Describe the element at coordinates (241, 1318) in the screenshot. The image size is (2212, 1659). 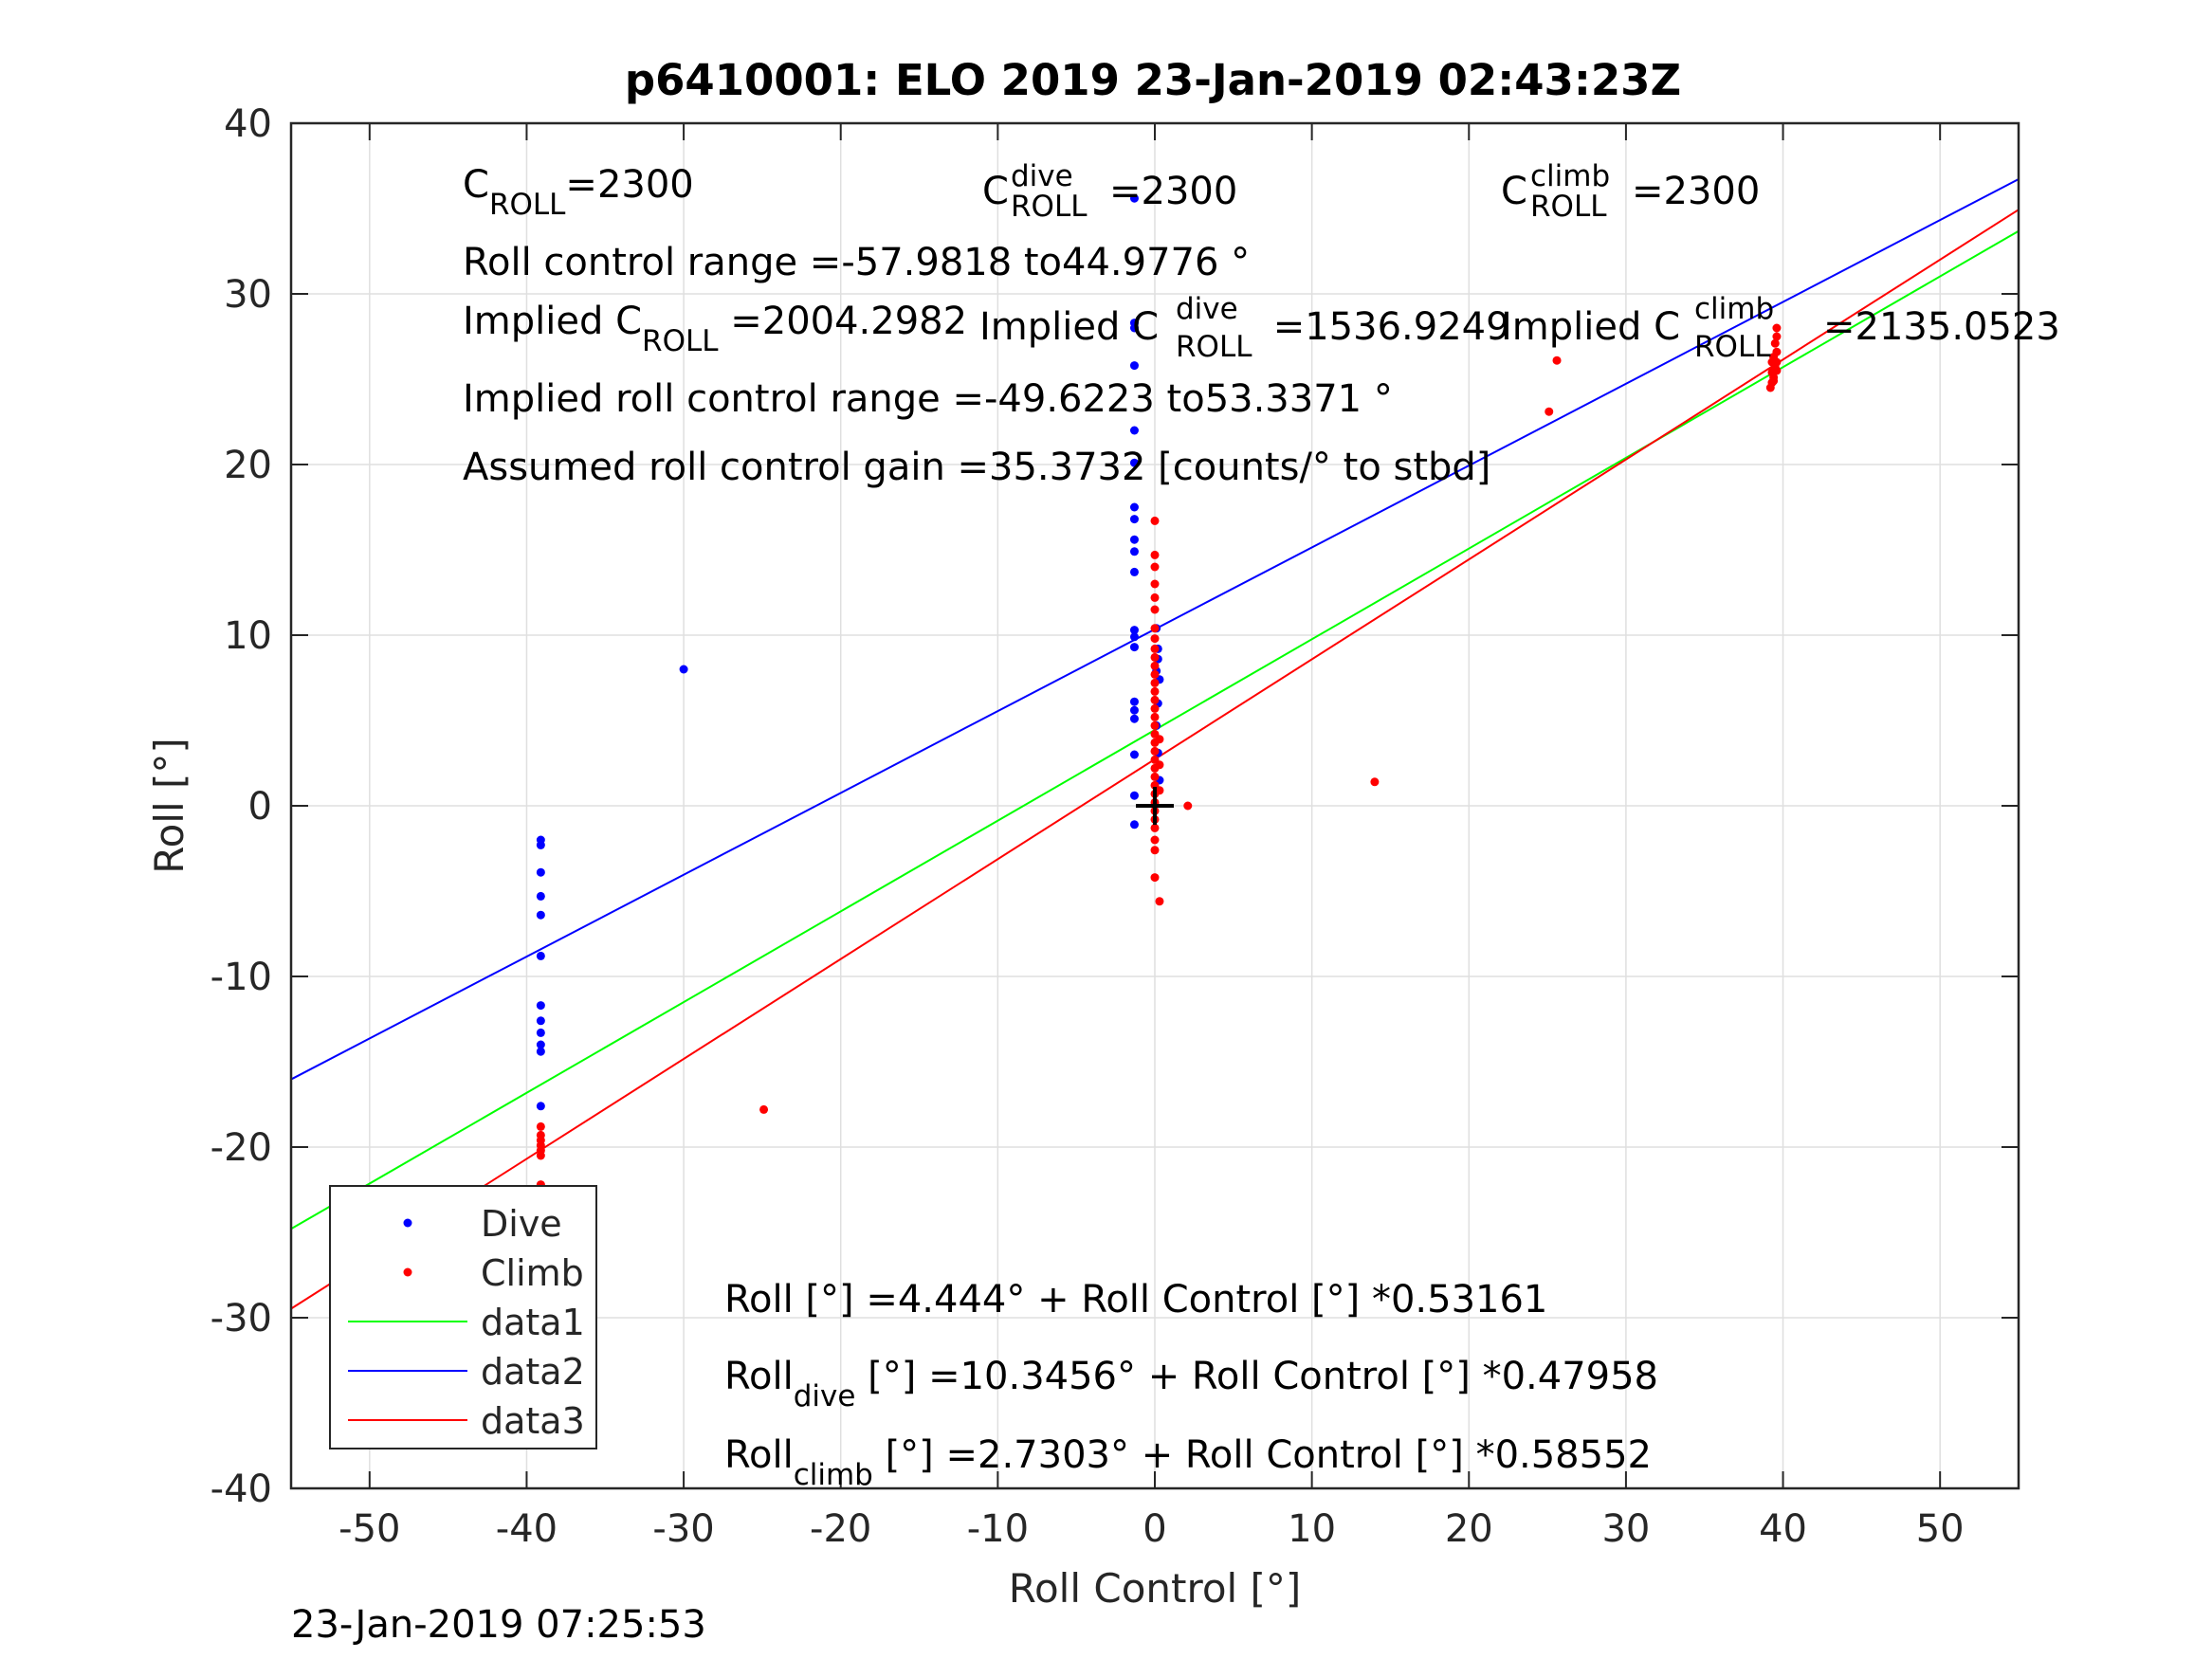
I see `y-tick-label: -30` at that location.